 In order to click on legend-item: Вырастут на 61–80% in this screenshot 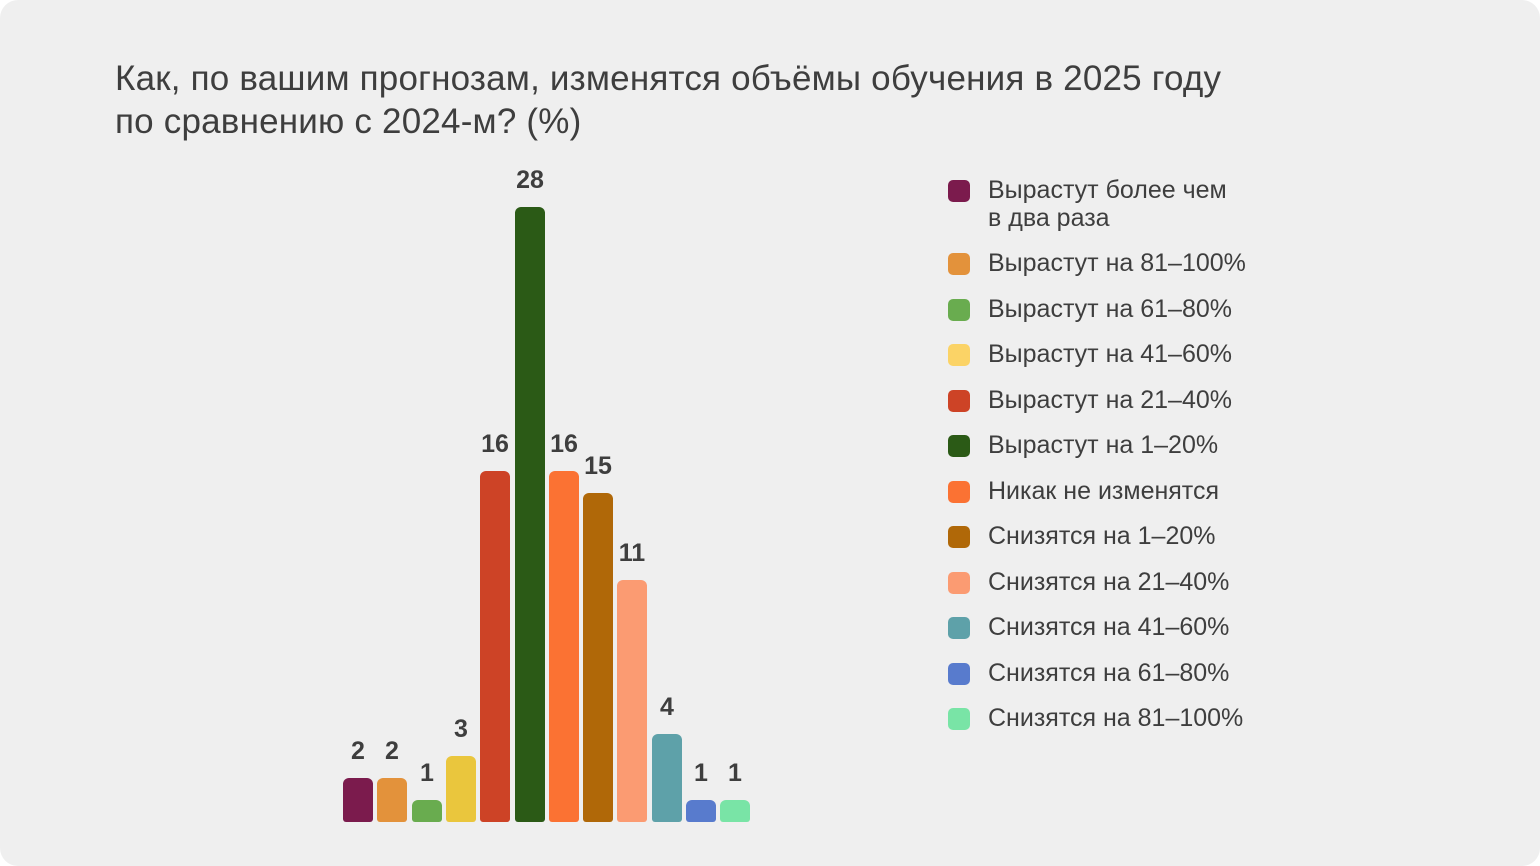, I will do `click(1097, 309)`.